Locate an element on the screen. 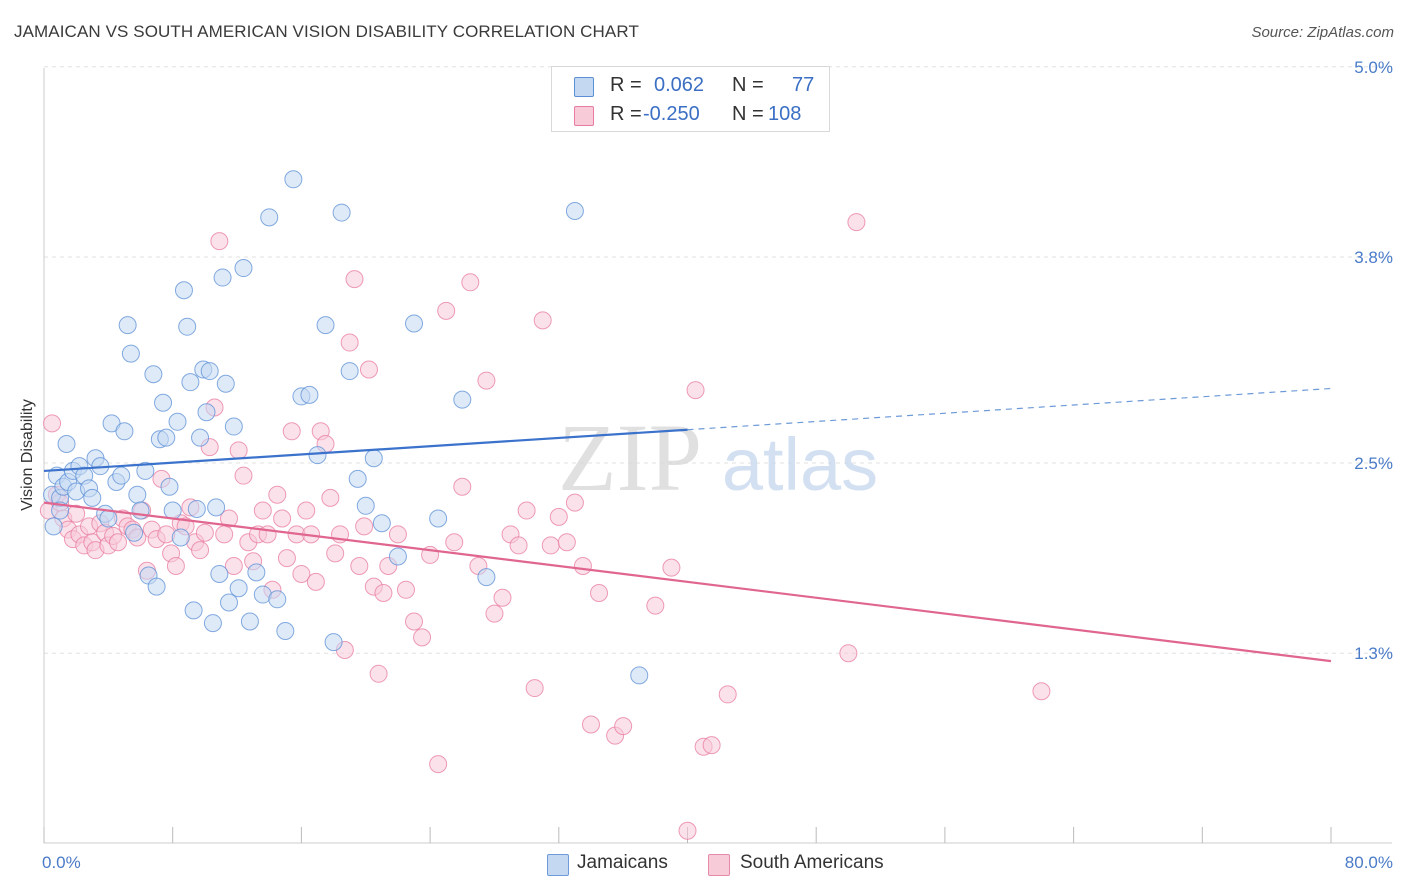  bottom-legend-swatch-south-americans is located at coordinates (719, 865).